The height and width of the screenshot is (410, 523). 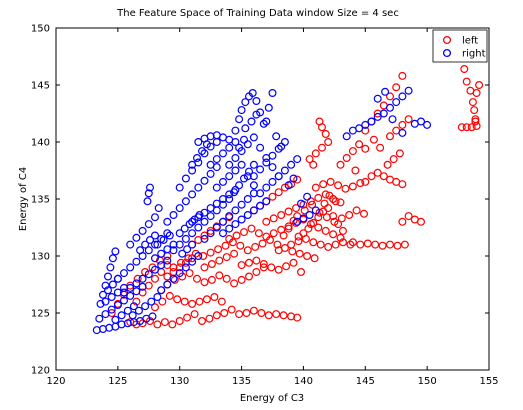 I want to click on legend-box, so click(x=460, y=46).